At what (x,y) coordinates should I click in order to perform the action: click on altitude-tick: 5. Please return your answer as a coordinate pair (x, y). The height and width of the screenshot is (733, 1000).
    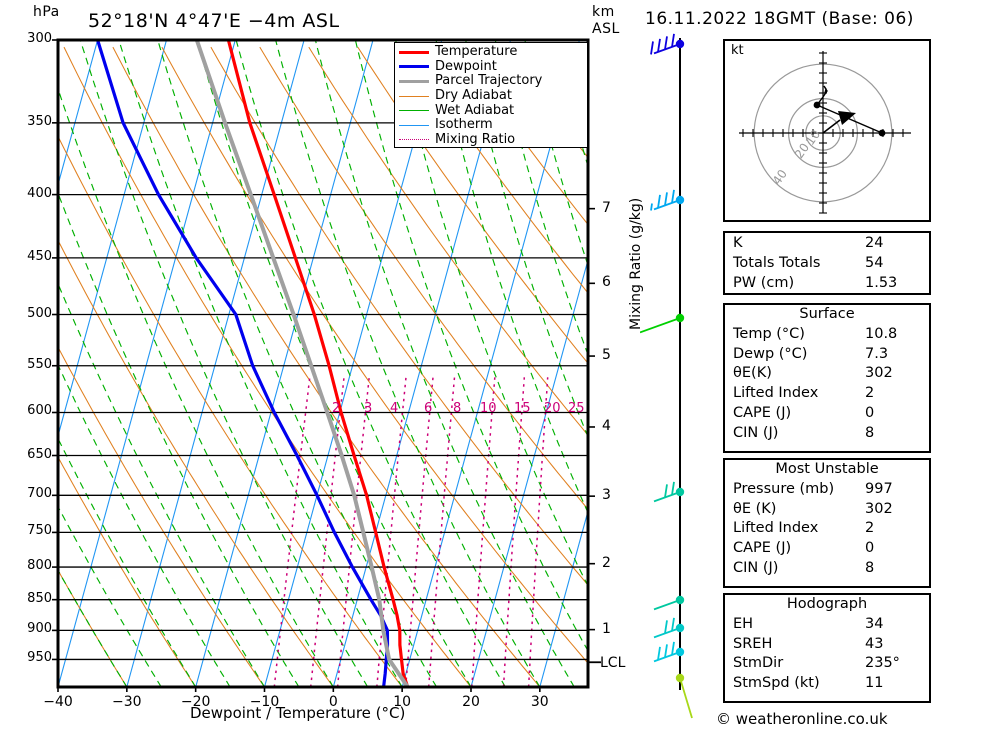
    Looking at the image, I should click on (606, 355).